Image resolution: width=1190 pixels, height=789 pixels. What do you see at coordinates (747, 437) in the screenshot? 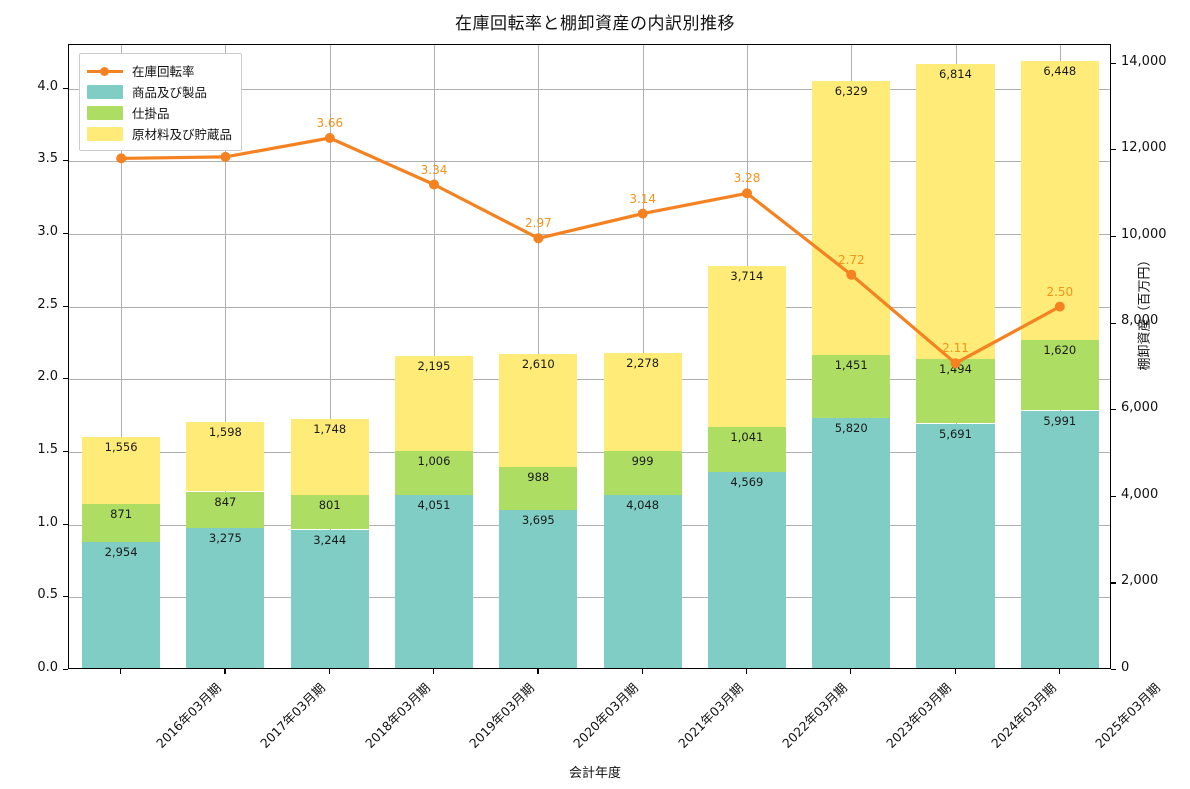
I see `bar-value-label: 1,041` at bounding box center [747, 437].